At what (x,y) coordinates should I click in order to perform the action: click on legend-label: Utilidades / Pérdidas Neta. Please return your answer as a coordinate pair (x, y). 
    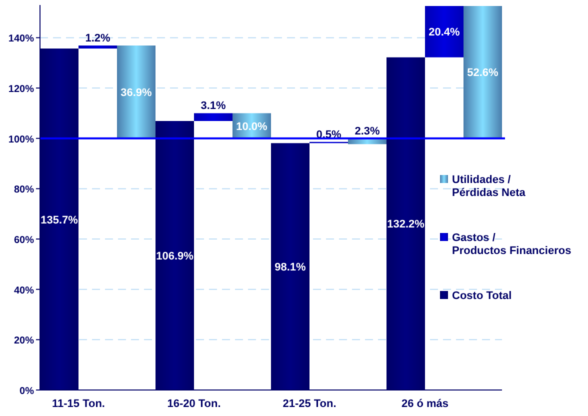
    Looking at the image, I should click on (489, 186).